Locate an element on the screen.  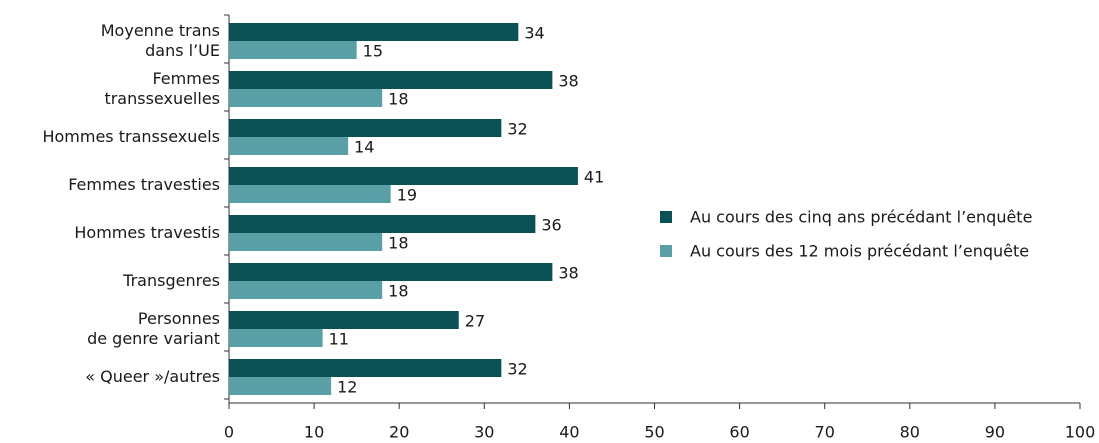
category-label: Femmes travesties is located at coordinates (144, 184).